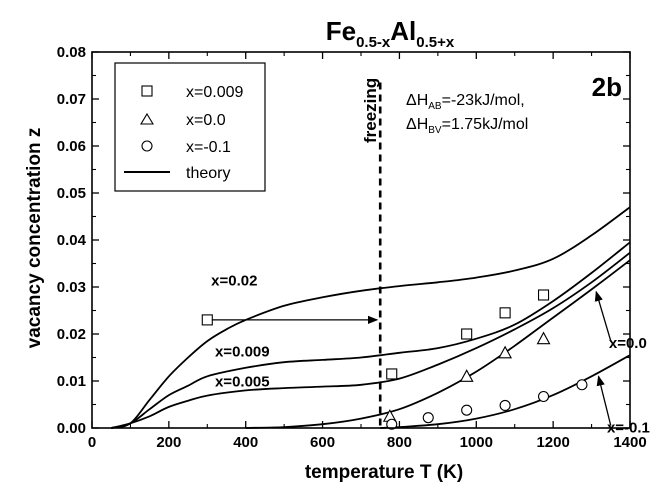 This screenshot has width=652, height=488. What do you see at coordinates (411, 124) in the screenshot?
I see `param-dh-bv-delta: Δ` at bounding box center [411, 124].